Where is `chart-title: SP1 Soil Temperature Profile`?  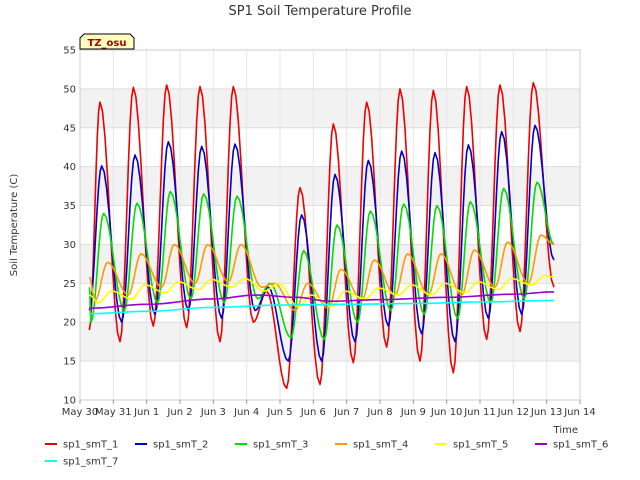
chart-title: SP1 Soil Temperature Profile is located at coordinates (320, 11).